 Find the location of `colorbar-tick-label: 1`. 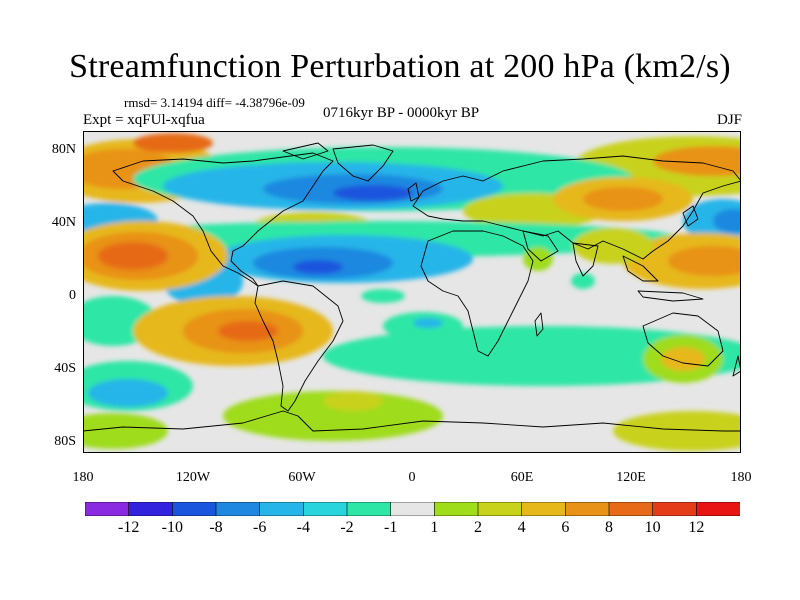

colorbar-tick-label: 1 is located at coordinates (434, 527).